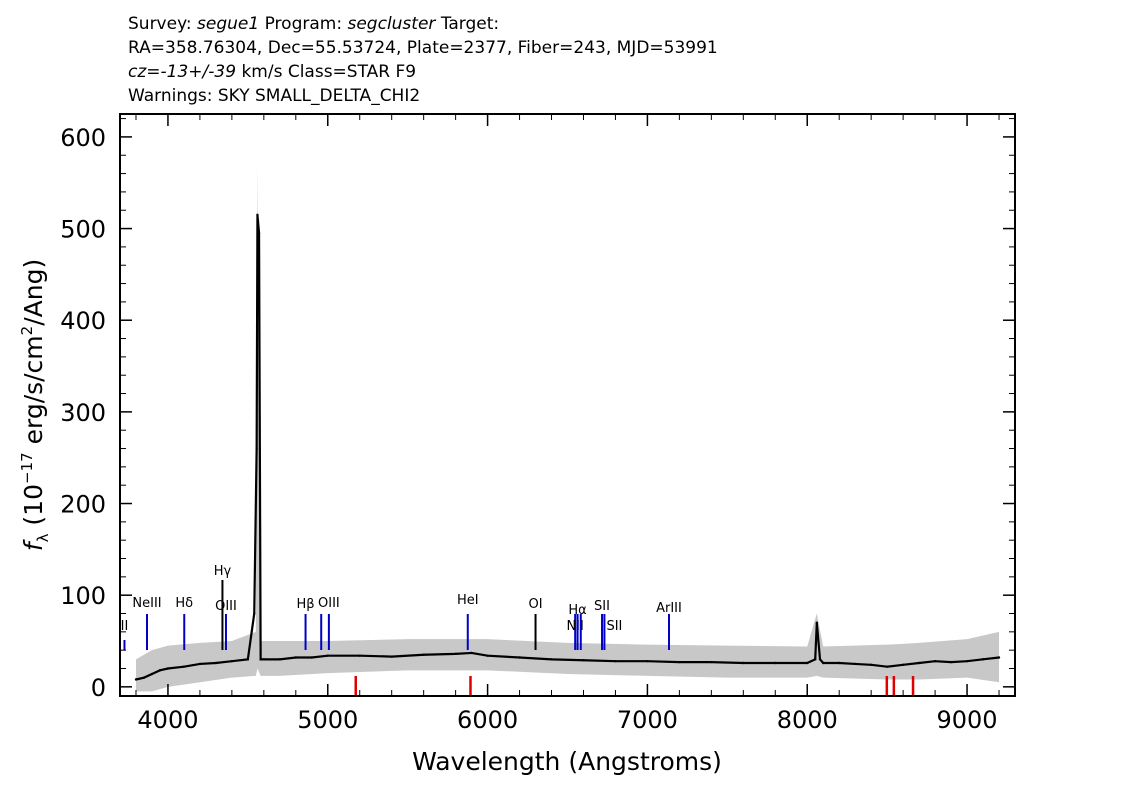  I want to click on x-axis-label: Wavelength (Angstroms), so click(567, 761).